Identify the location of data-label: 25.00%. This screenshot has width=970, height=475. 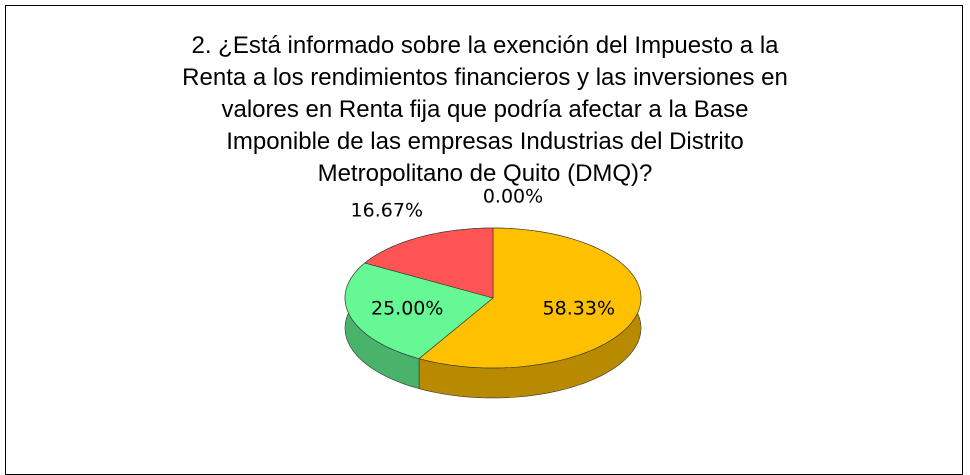
(407, 308).